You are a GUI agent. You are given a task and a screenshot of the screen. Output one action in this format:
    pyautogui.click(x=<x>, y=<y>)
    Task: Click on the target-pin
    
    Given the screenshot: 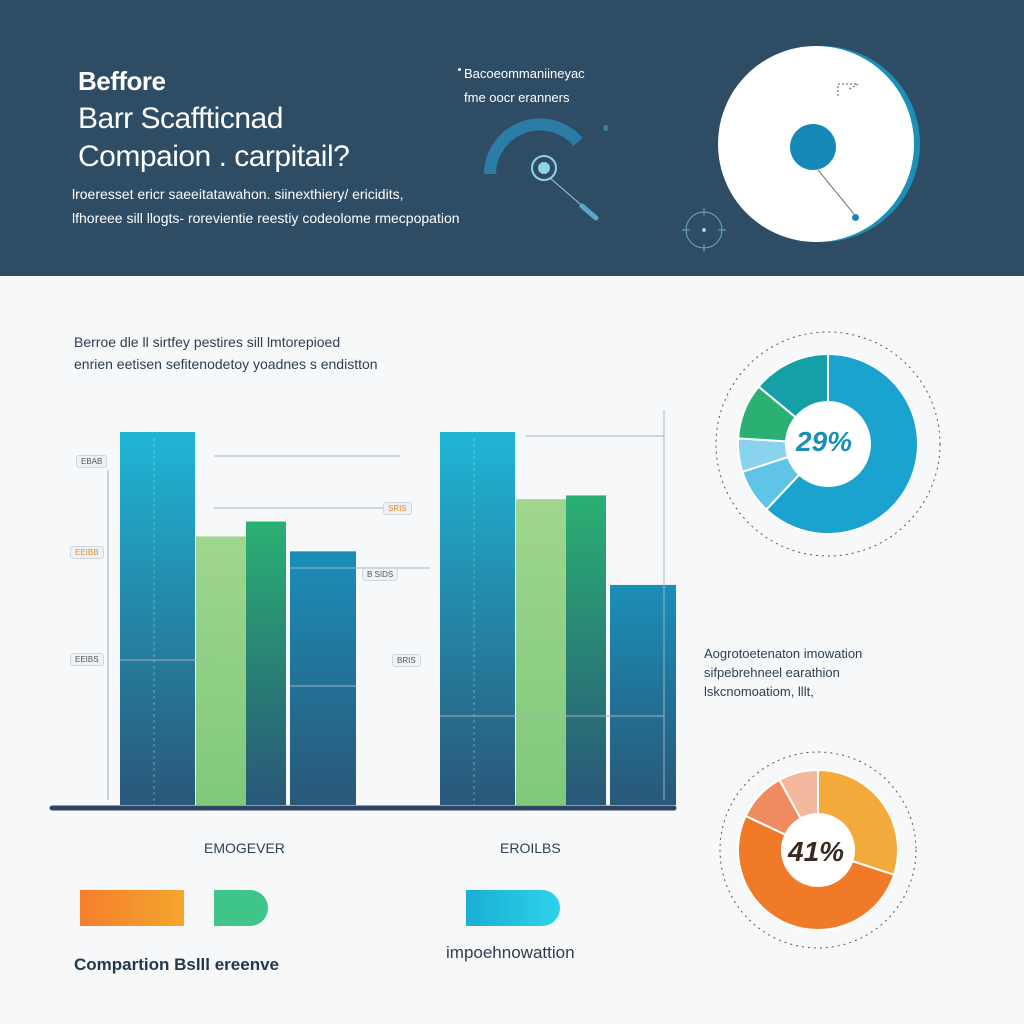 What is the action you would take?
    pyautogui.click(x=855, y=217)
    